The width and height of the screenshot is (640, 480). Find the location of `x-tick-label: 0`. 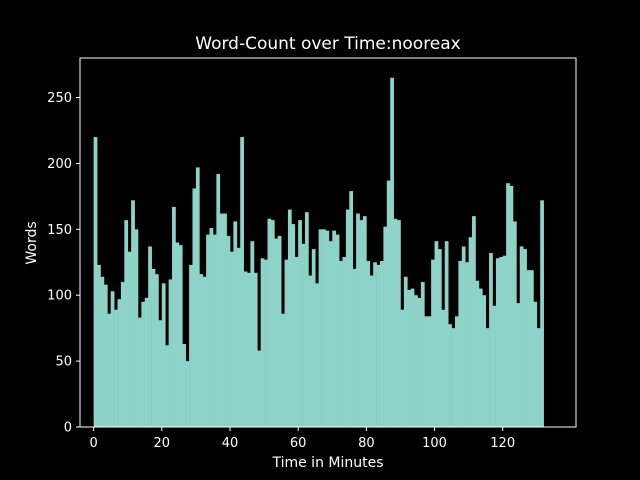

x-tick-label: 0 is located at coordinates (93, 443).